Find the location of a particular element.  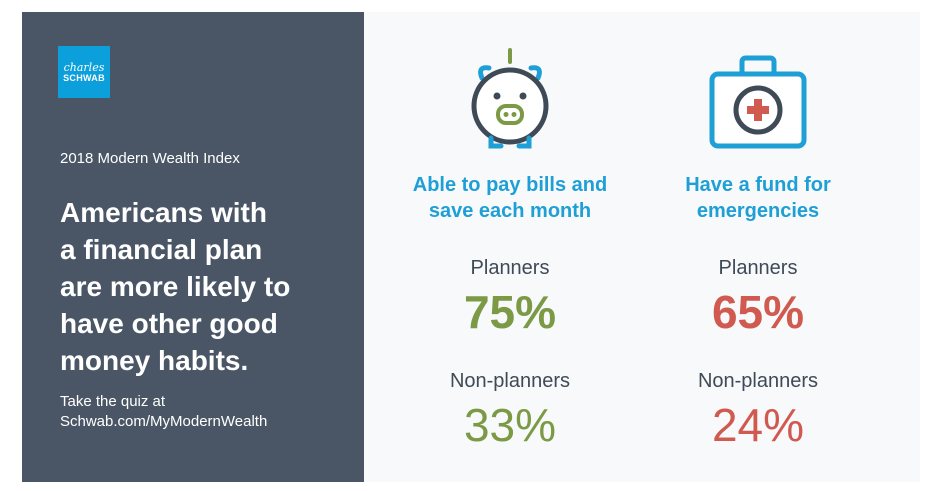

logo-line1: charles is located at coordinates (84, 67).